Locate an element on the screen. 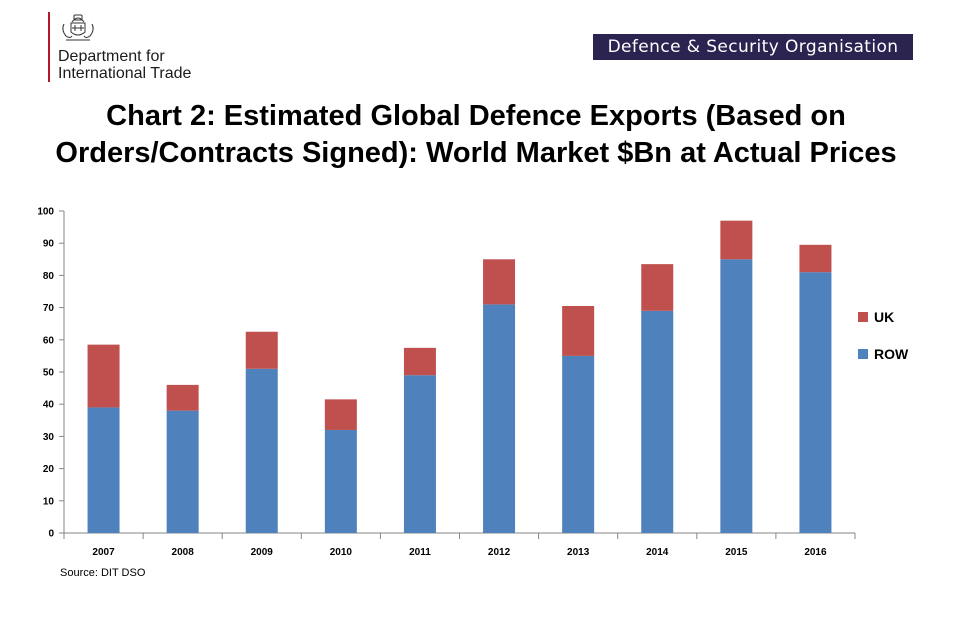 The image size is (960, 640). bar-uk-2008 is located at coordinates (182, 397).